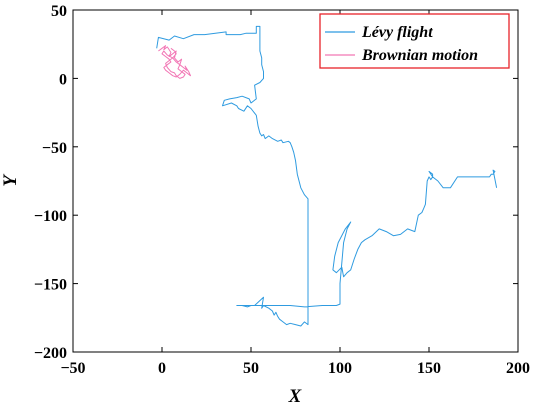  Describe the element at coordinates (340, 368) in the screenshot. I see `x-tick-label: 100` at that location.